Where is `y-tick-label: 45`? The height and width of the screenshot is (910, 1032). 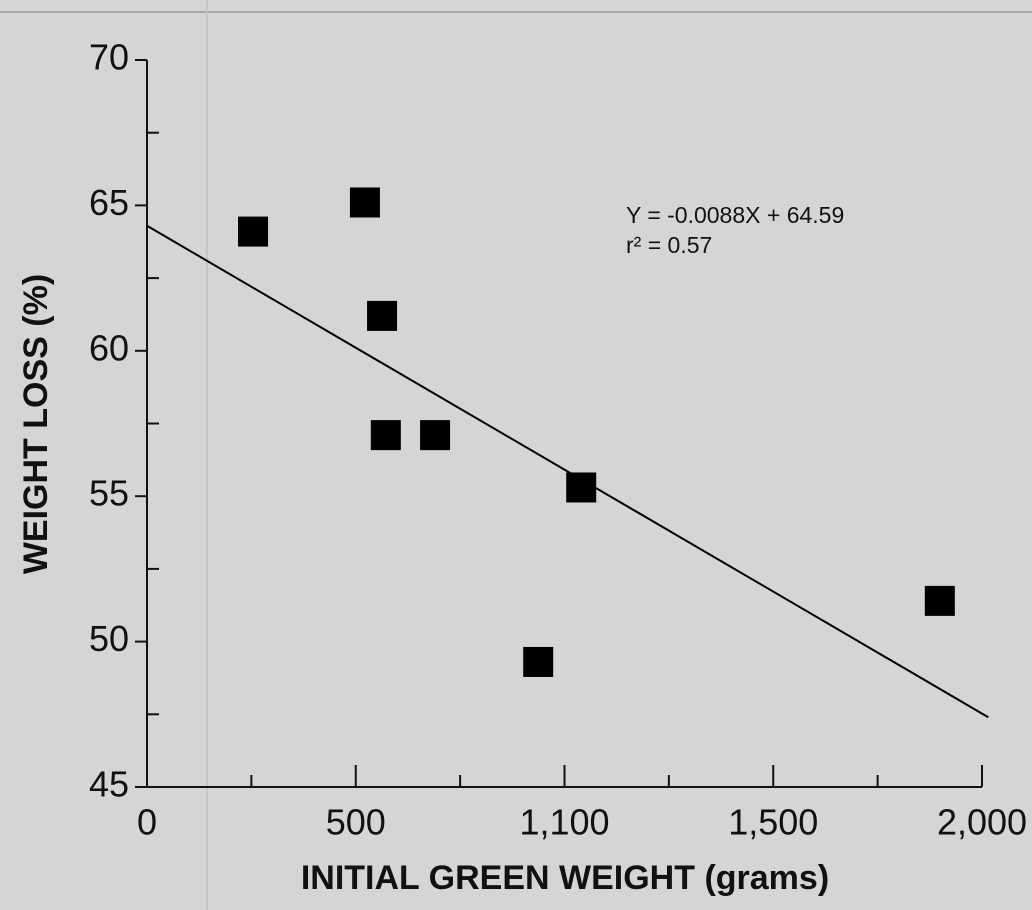 y-tick-label: 45 is located at coordinates (109, 784).